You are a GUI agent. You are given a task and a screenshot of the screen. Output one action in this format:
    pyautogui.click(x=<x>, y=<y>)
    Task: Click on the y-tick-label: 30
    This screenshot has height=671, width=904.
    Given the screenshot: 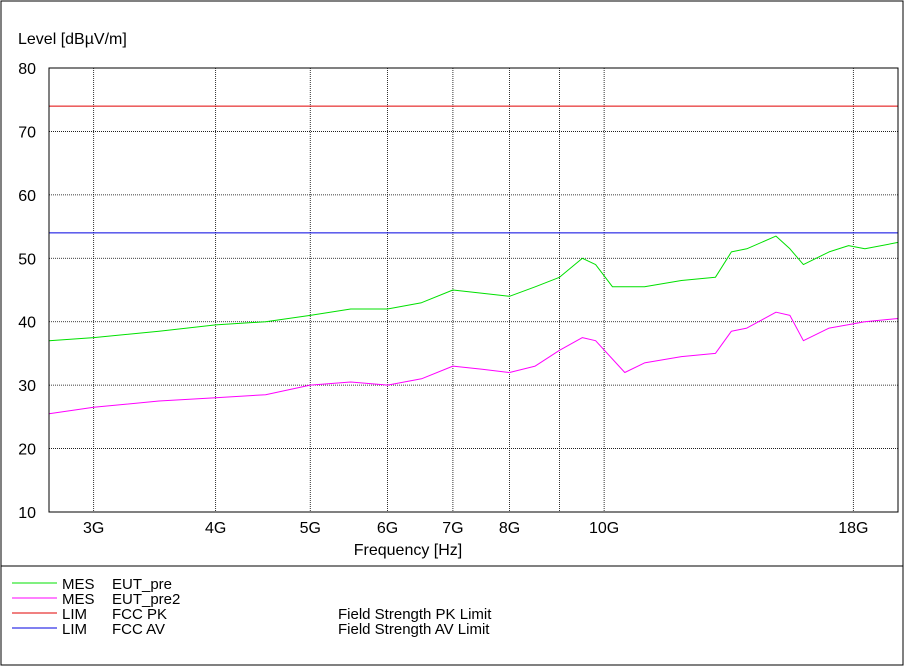 What is the action you would take?
    pyautogui.click(x=27, y=386)
    